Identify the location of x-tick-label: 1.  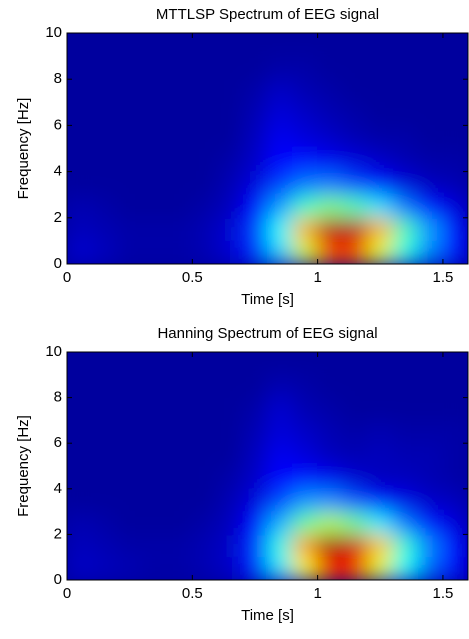
(317, 277).